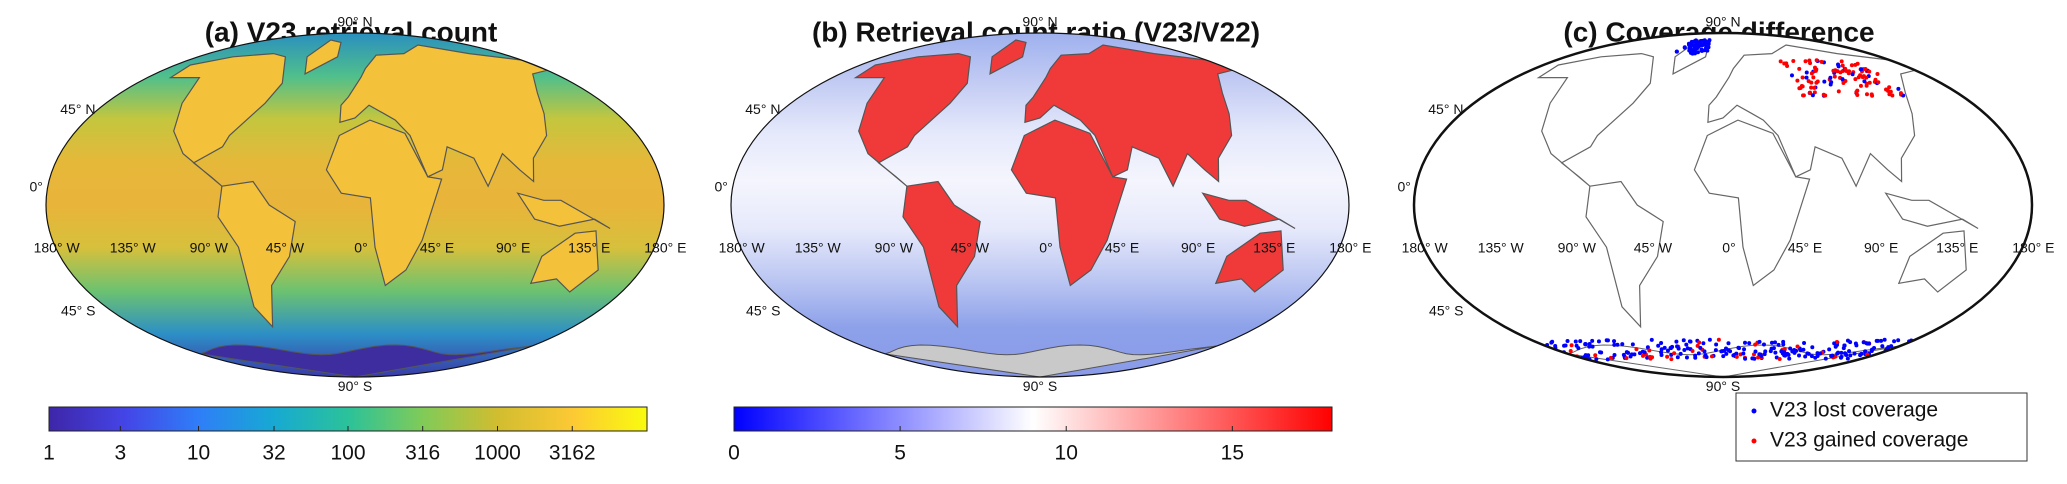  What do you see at coordinates (1350, 248) in the screenshot?
I see `lon-label: 180° E` at bounding box center [1350, 248].